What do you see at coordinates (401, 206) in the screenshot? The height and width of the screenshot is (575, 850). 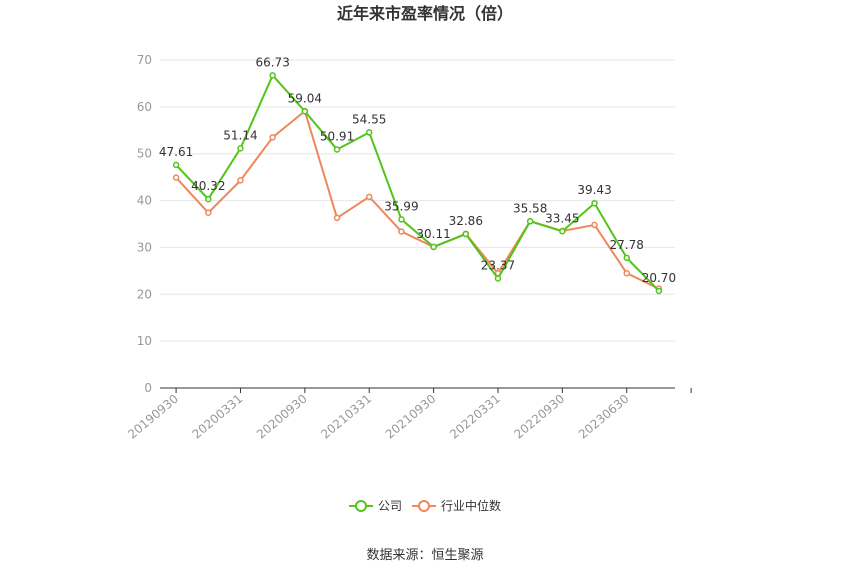 I see `data-label: 35.99` at bounding box center [401, 206].